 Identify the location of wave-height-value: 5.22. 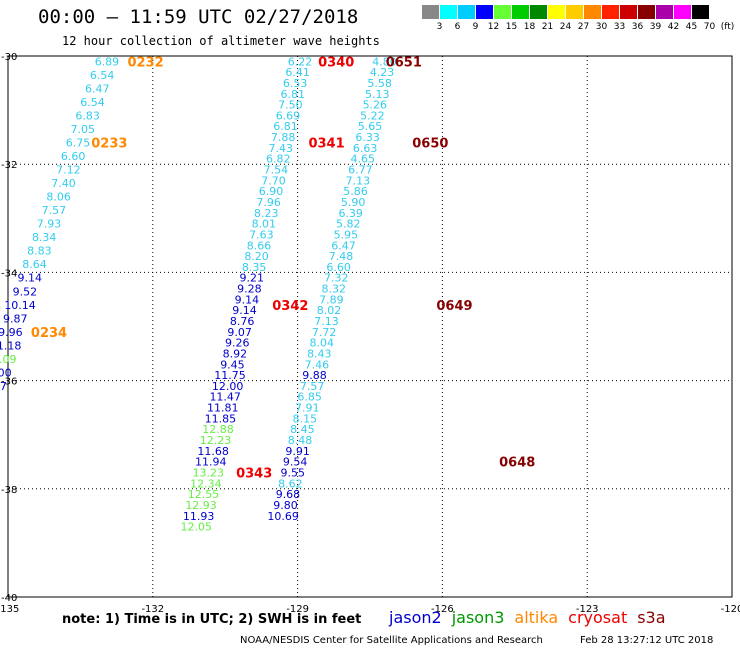
(372, 115).